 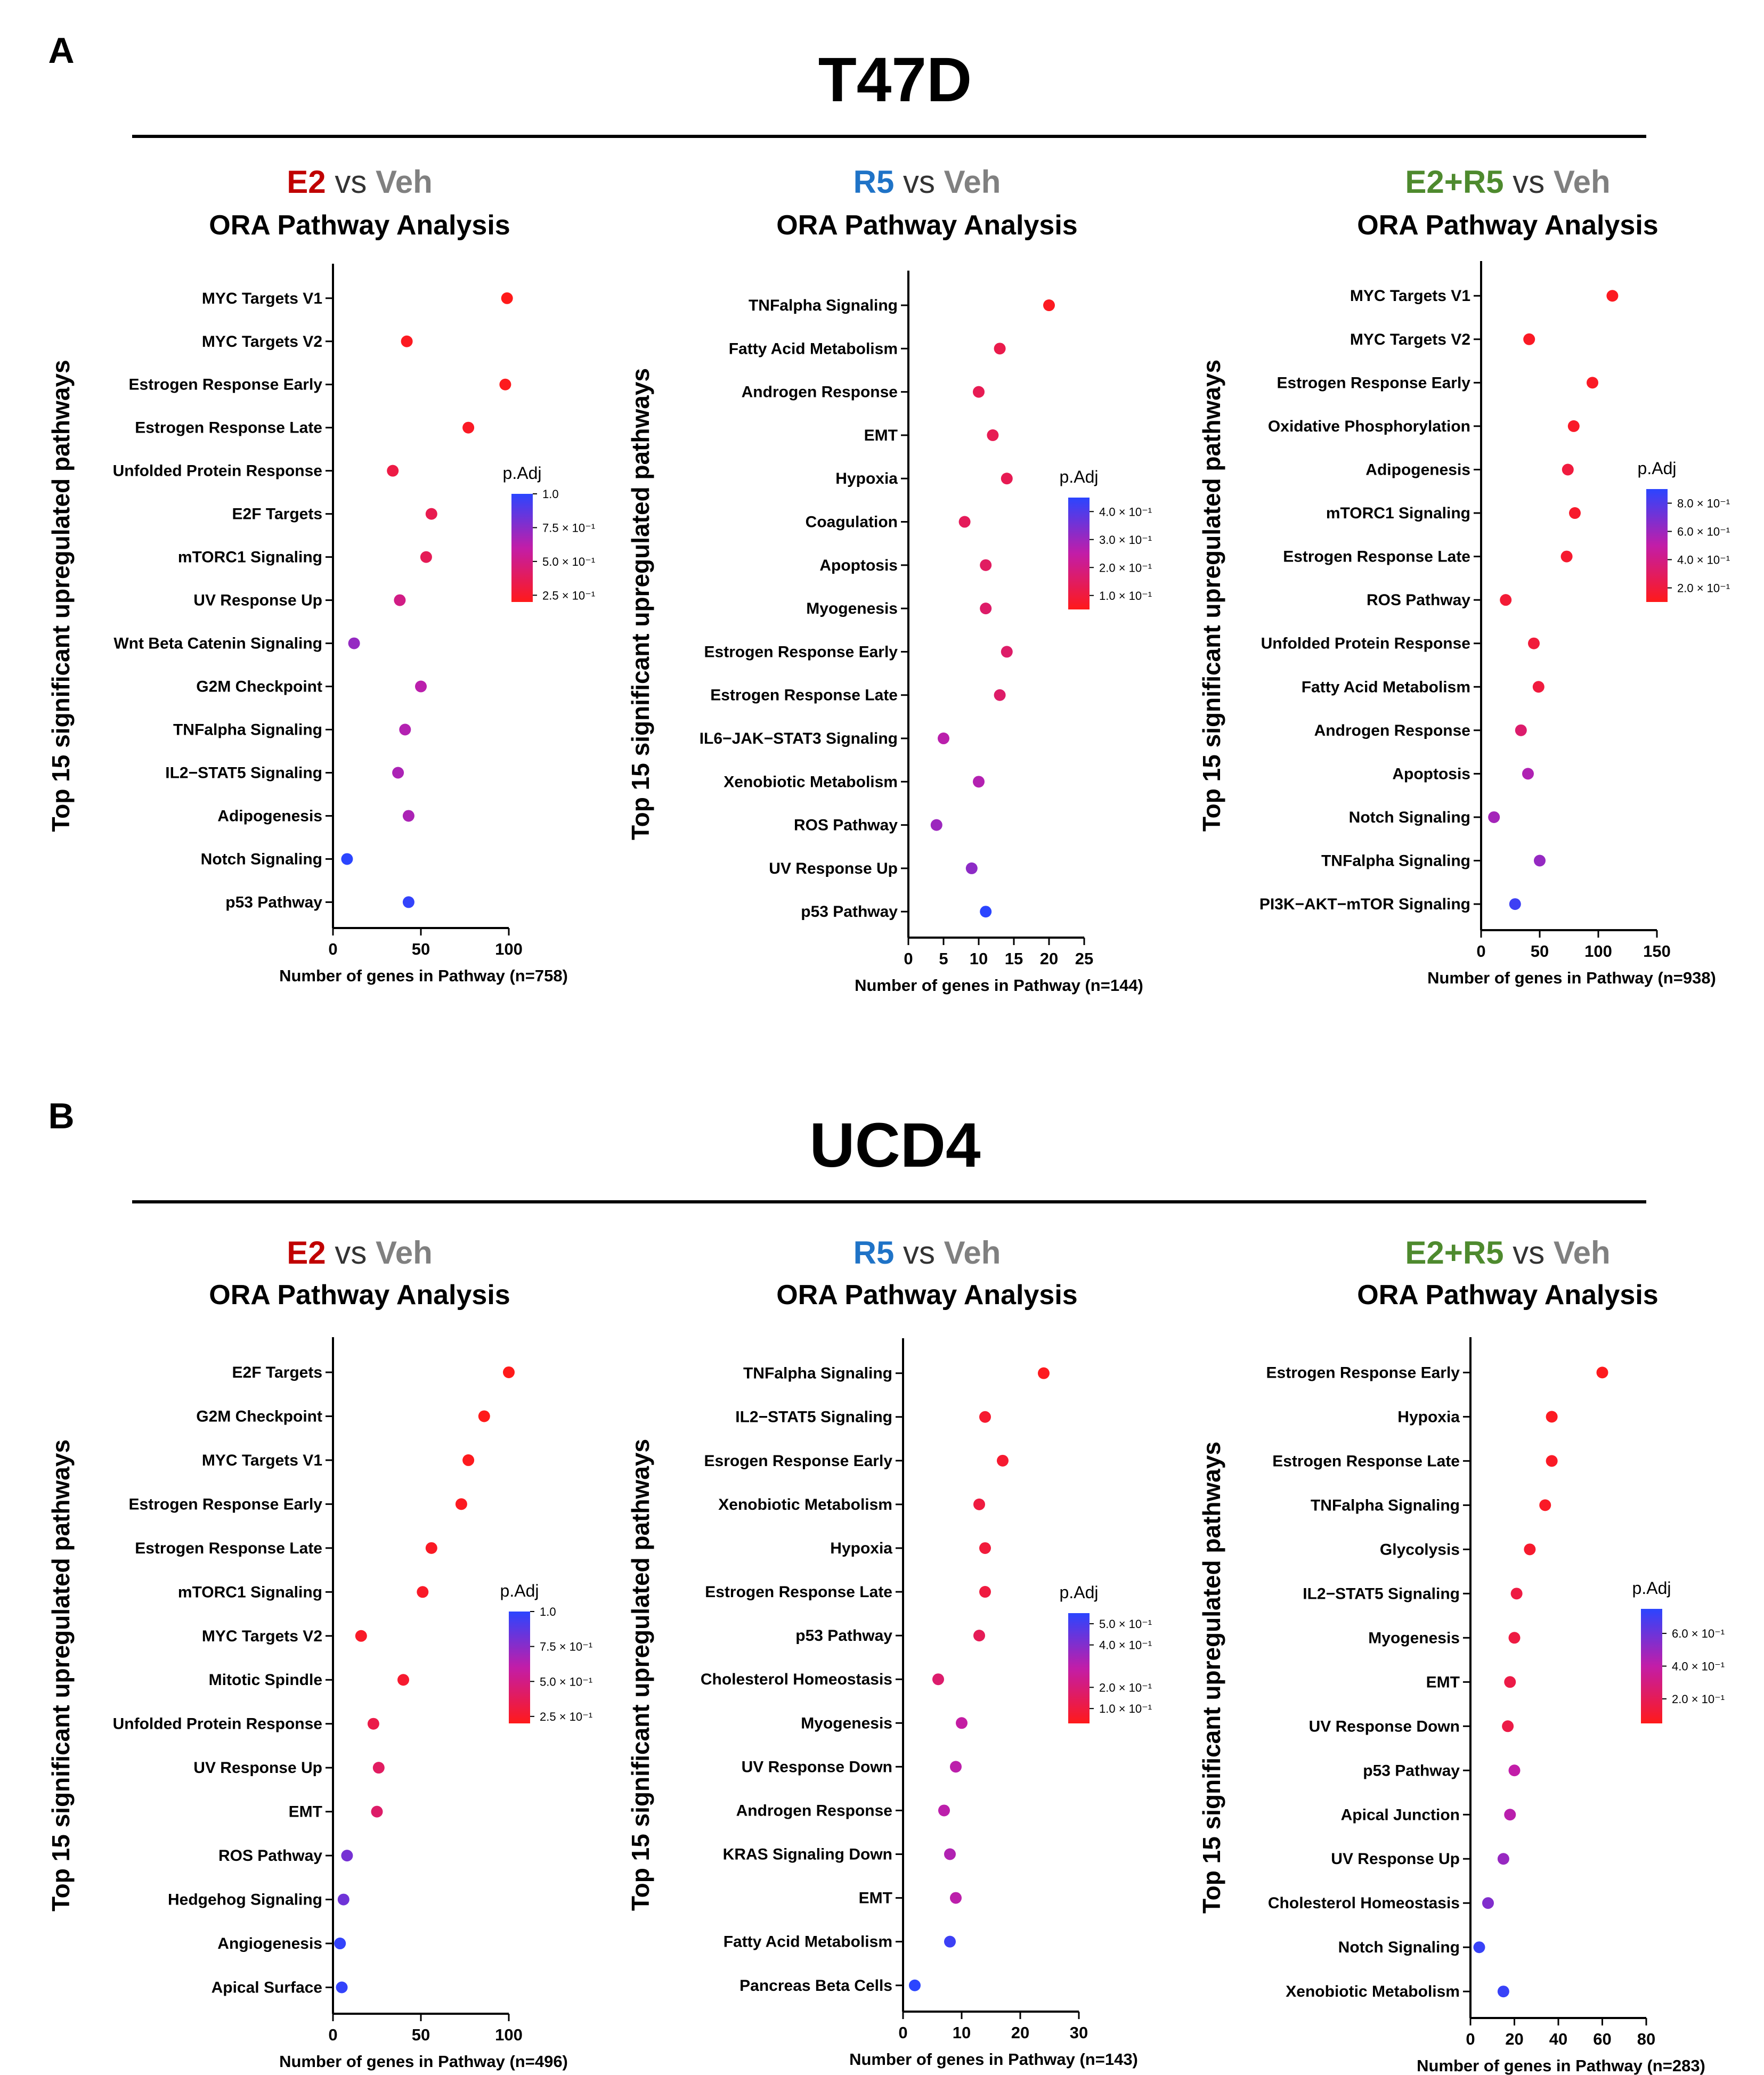 I want to click on x-axis-label: Number of genes in Pathway (n=758), so click(x=424, y=975).